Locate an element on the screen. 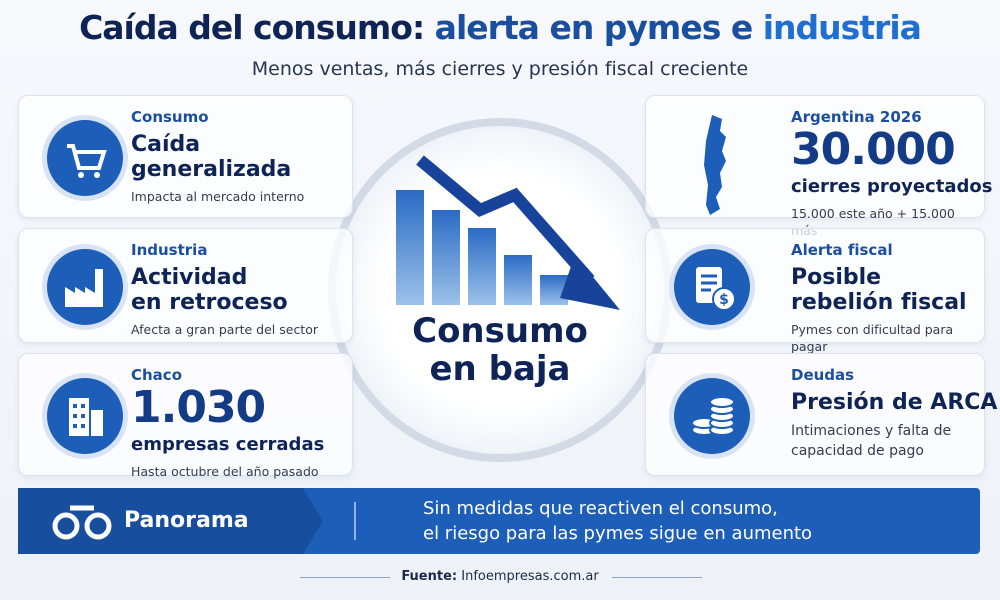 The width and height of the screenshot is (1000, 600). headline-line: generalizada is located at coordinates (211, 169).